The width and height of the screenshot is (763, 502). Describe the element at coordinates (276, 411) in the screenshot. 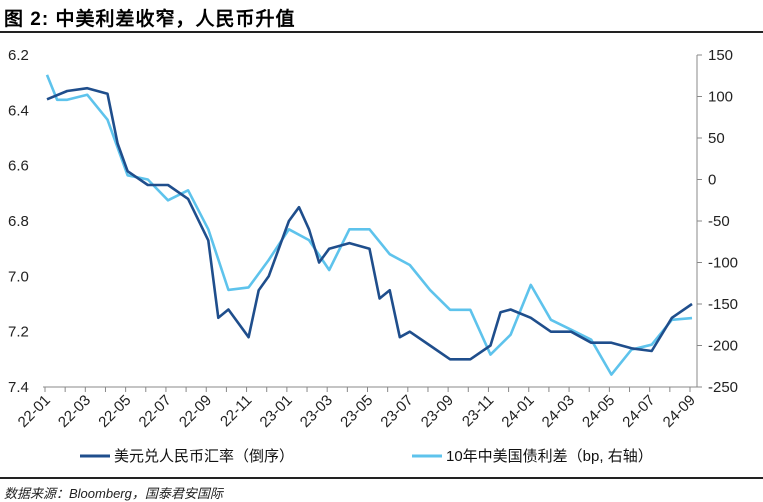

I see `x-tick-label: 23-01` at that location.